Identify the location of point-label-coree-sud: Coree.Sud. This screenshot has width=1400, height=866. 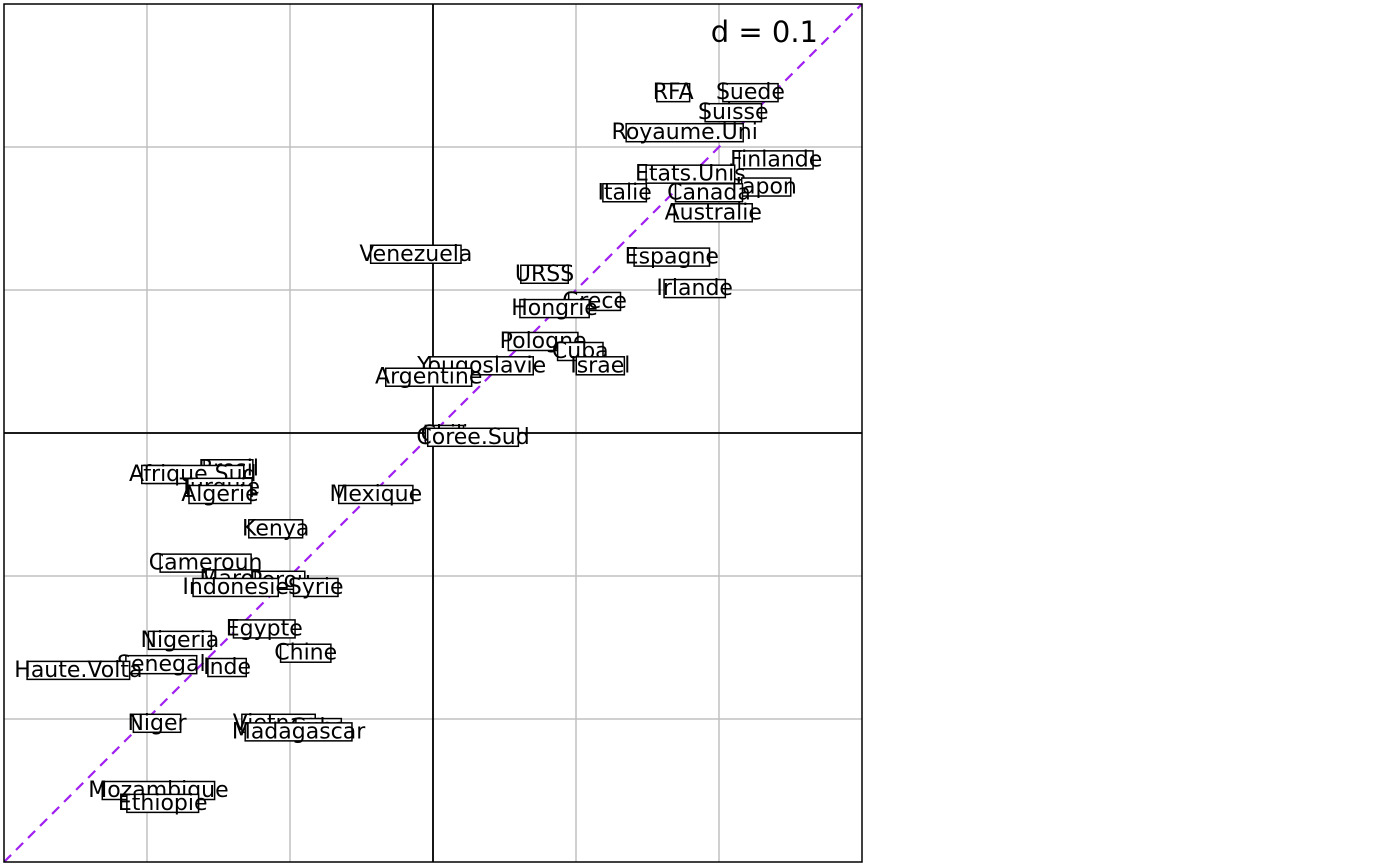
(472, 437).